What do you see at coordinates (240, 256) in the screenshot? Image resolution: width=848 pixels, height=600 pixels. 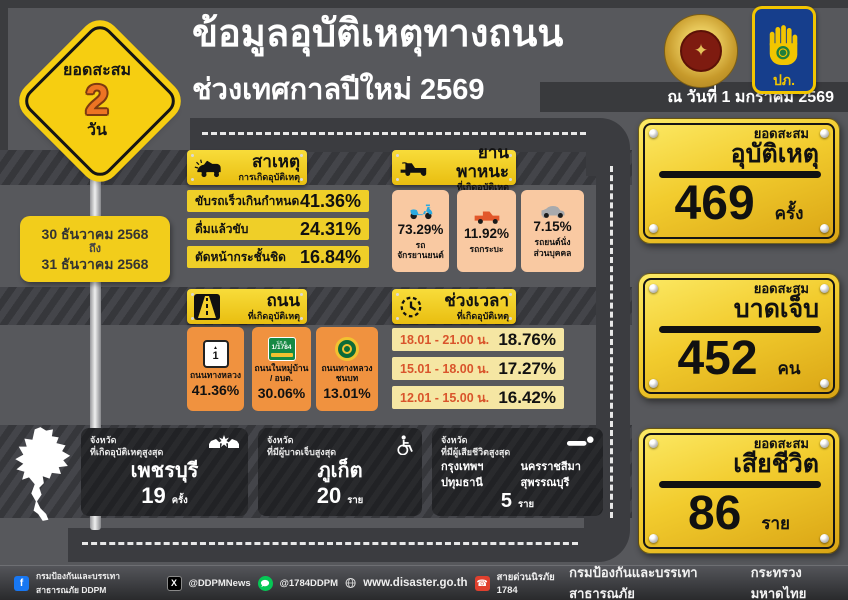 I see `cause-label: ตัดหน้ากระชั้นชิด` at bounding box center [240, 256].